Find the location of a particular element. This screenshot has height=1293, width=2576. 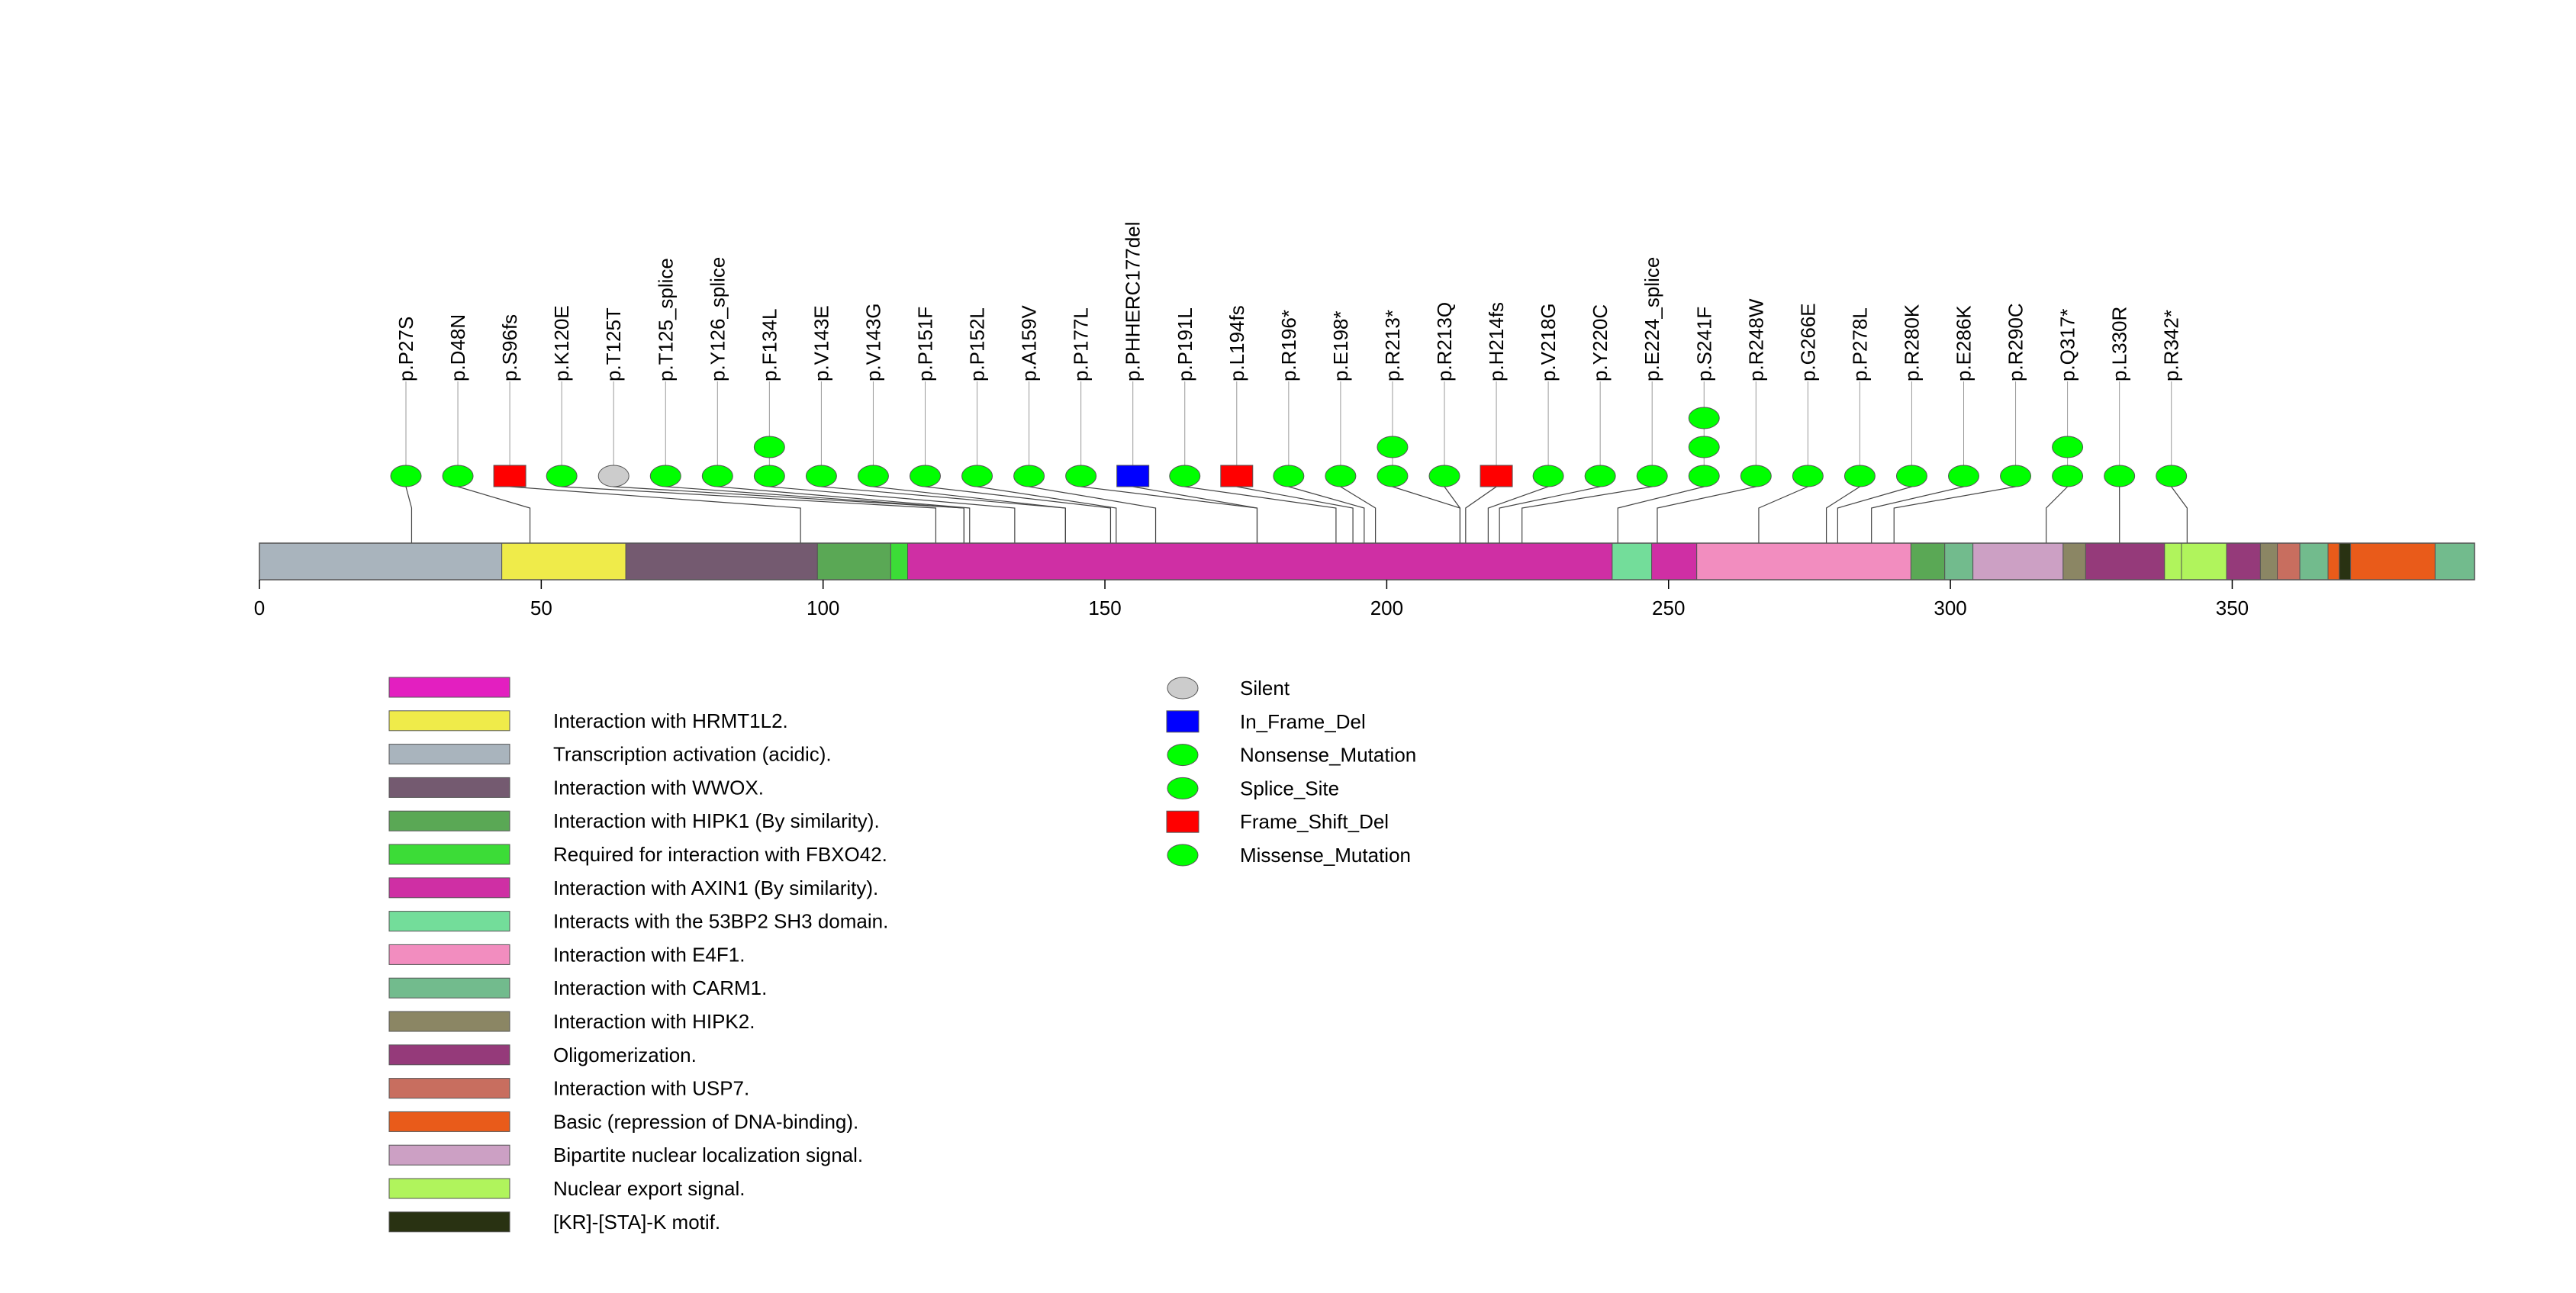

mutation-label: p.D48N is located at coordinates (457, 347).